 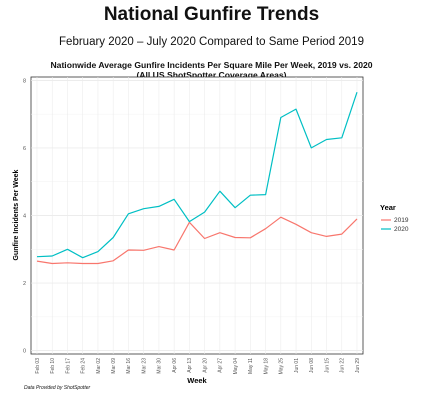 What do you see at coordinates (129, 366) in the screenshot?
I see `x-tick-label: Mar 16` at bounding box center [129, 366].